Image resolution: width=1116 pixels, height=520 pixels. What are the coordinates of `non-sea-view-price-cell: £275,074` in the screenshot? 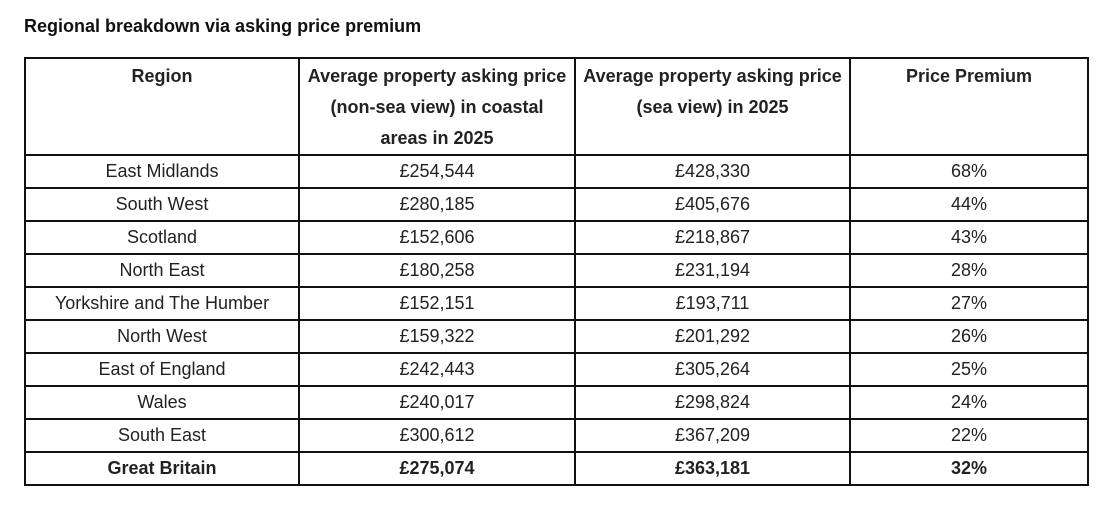 It's located at (437, 468).